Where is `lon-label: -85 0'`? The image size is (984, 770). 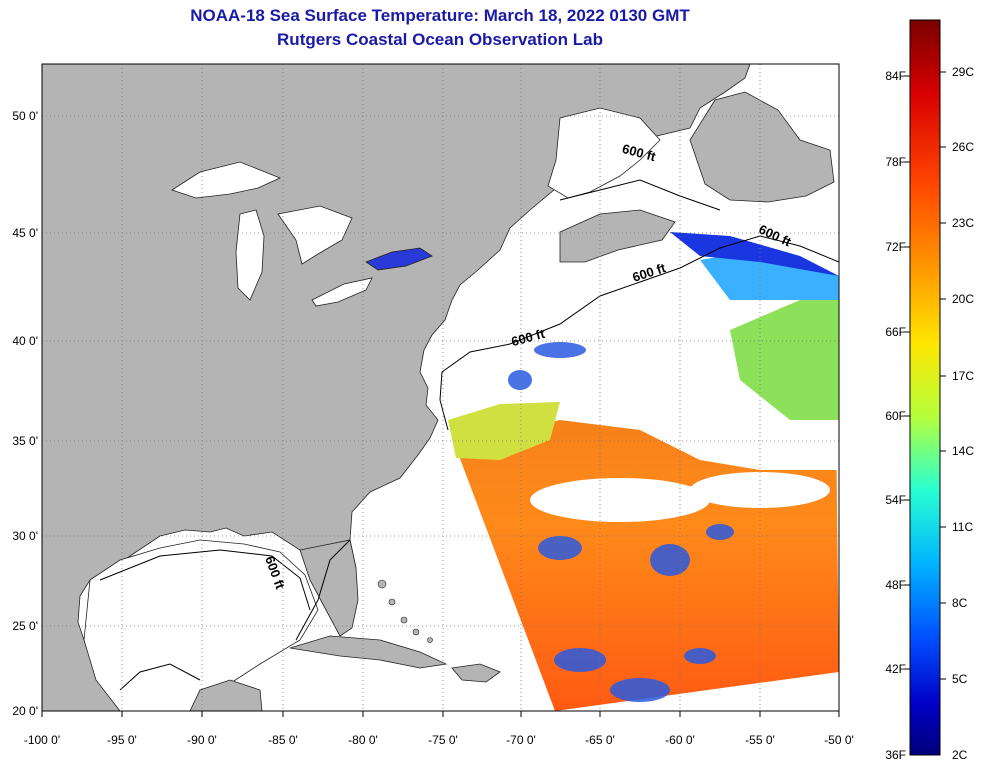
lon-label: -85 0' is located at coordinates (283, 740).